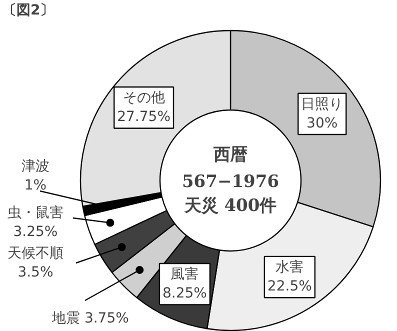  Describe the element at coordinates (36, 253) in the screenshot. I see `slice-label: 天候不順` at that location.